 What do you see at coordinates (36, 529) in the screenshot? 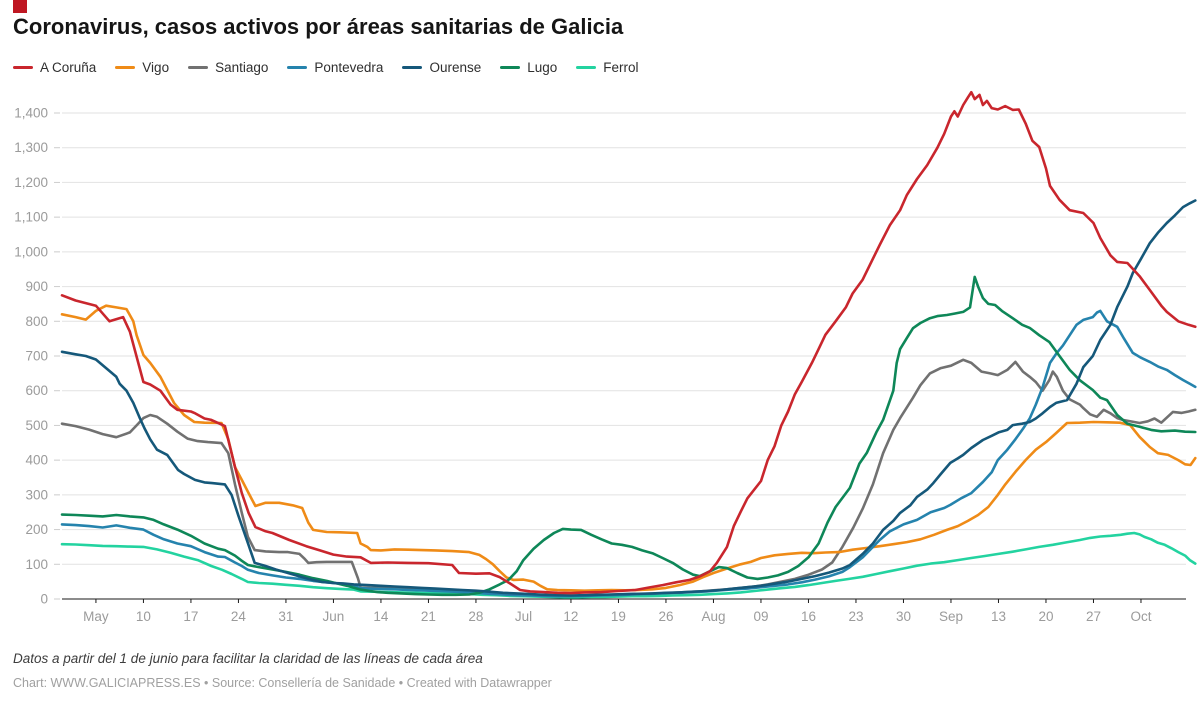
I see `y-axis-tick-label: 200` at bounding box center [36, 529].